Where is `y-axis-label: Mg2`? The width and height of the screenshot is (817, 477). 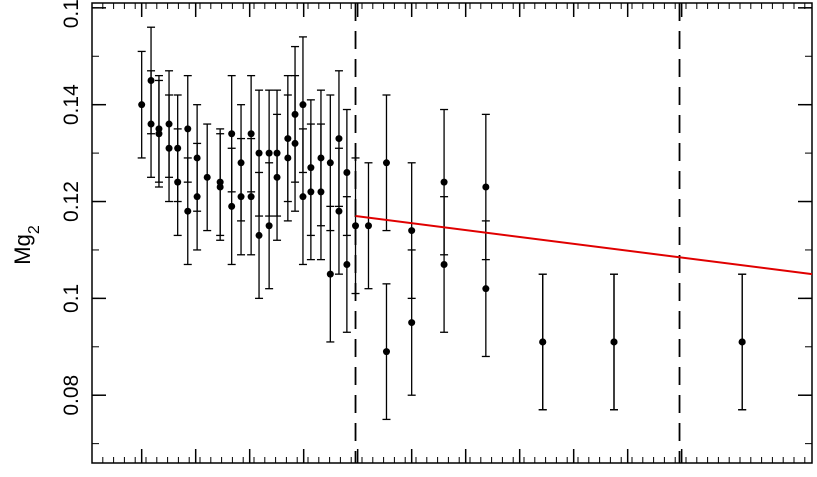 y-axis-label: Mg2 is located at coordinates (26, 245).